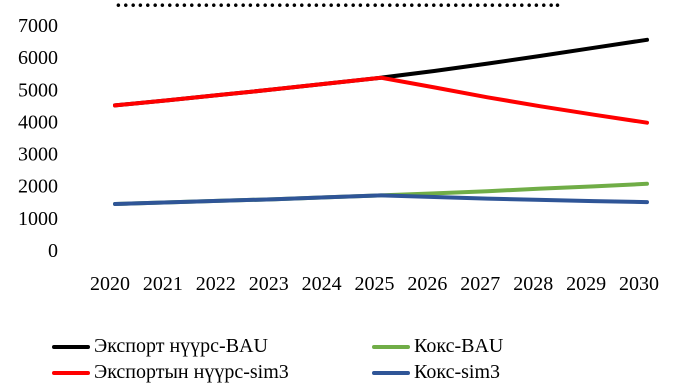 This screenshot has width=675, height=387. What do you see at coordinates (38, 90) in the screenshot?
I see `y-tick-label: 5000` at bounding box center [38, 90].